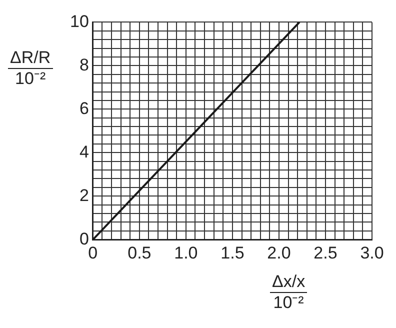  Describe the element at coordinates (84, 152) in the screenshot. I see `y-tick-label: 4` at that location.